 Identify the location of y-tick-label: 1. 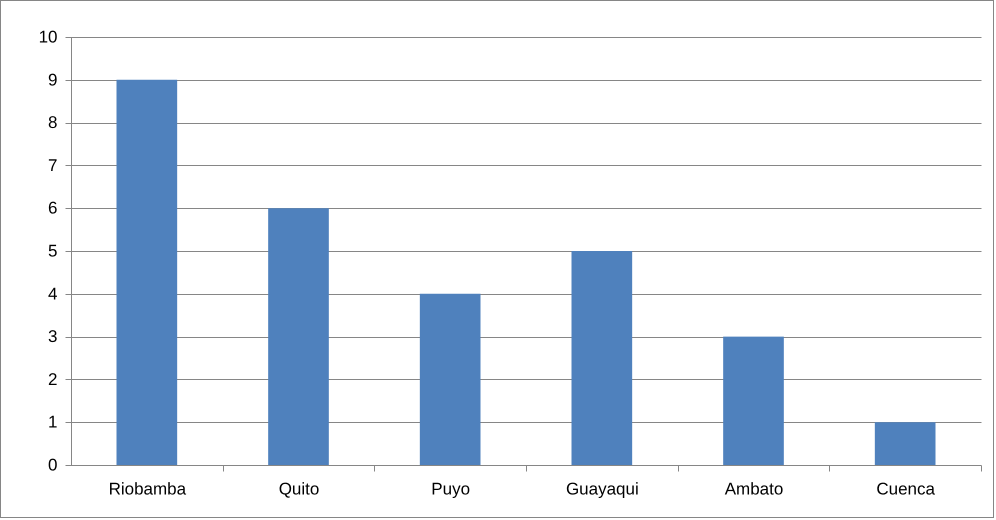
(53, 422).